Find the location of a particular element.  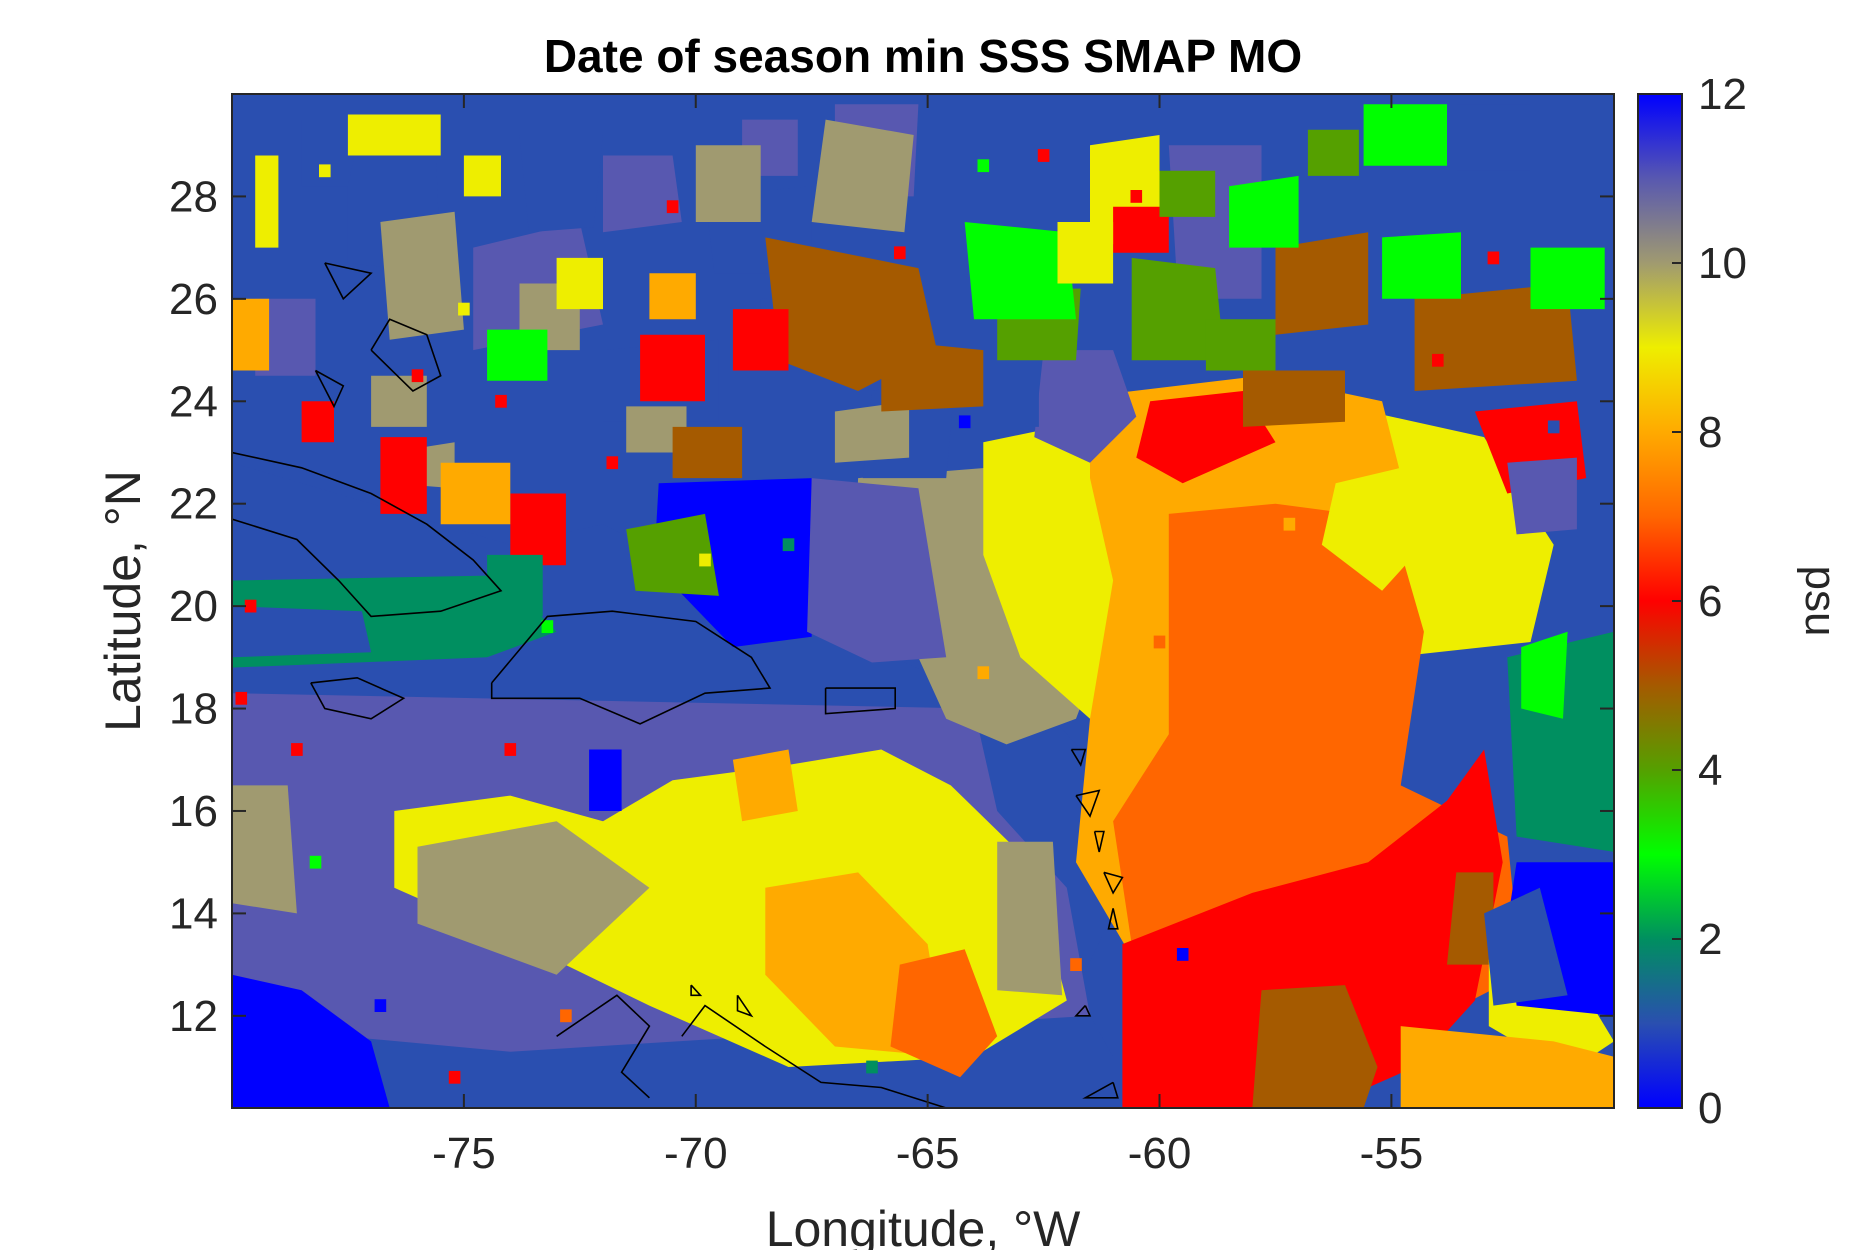

x-tick-label: -70 is located at coordinates (696, 1153).